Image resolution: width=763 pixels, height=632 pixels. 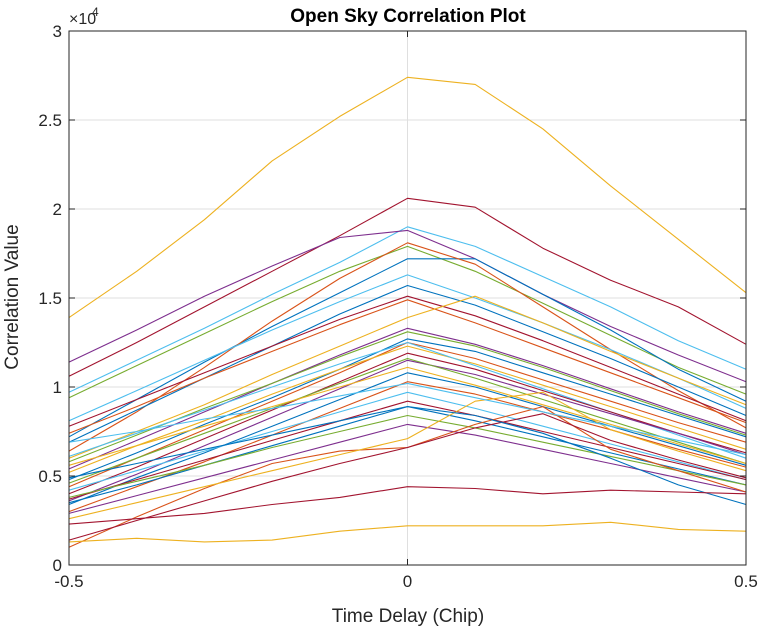 What do you see at coordinates (82, 19) in the screenshot?
I see `y-exponent-base: ×10` at bounding box center [82, 19].